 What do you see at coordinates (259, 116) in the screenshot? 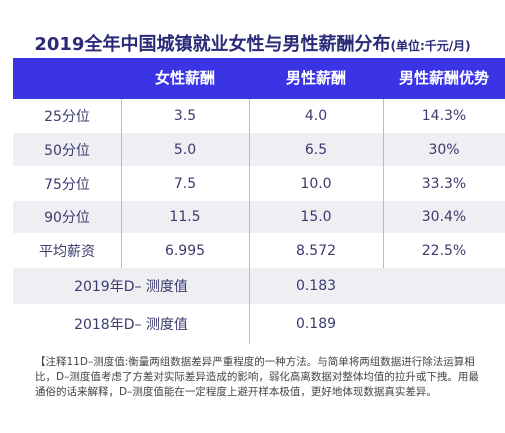
I see `table-row: 25分位 3.5 4.0 14.3%` at bounding box center [259, 116].